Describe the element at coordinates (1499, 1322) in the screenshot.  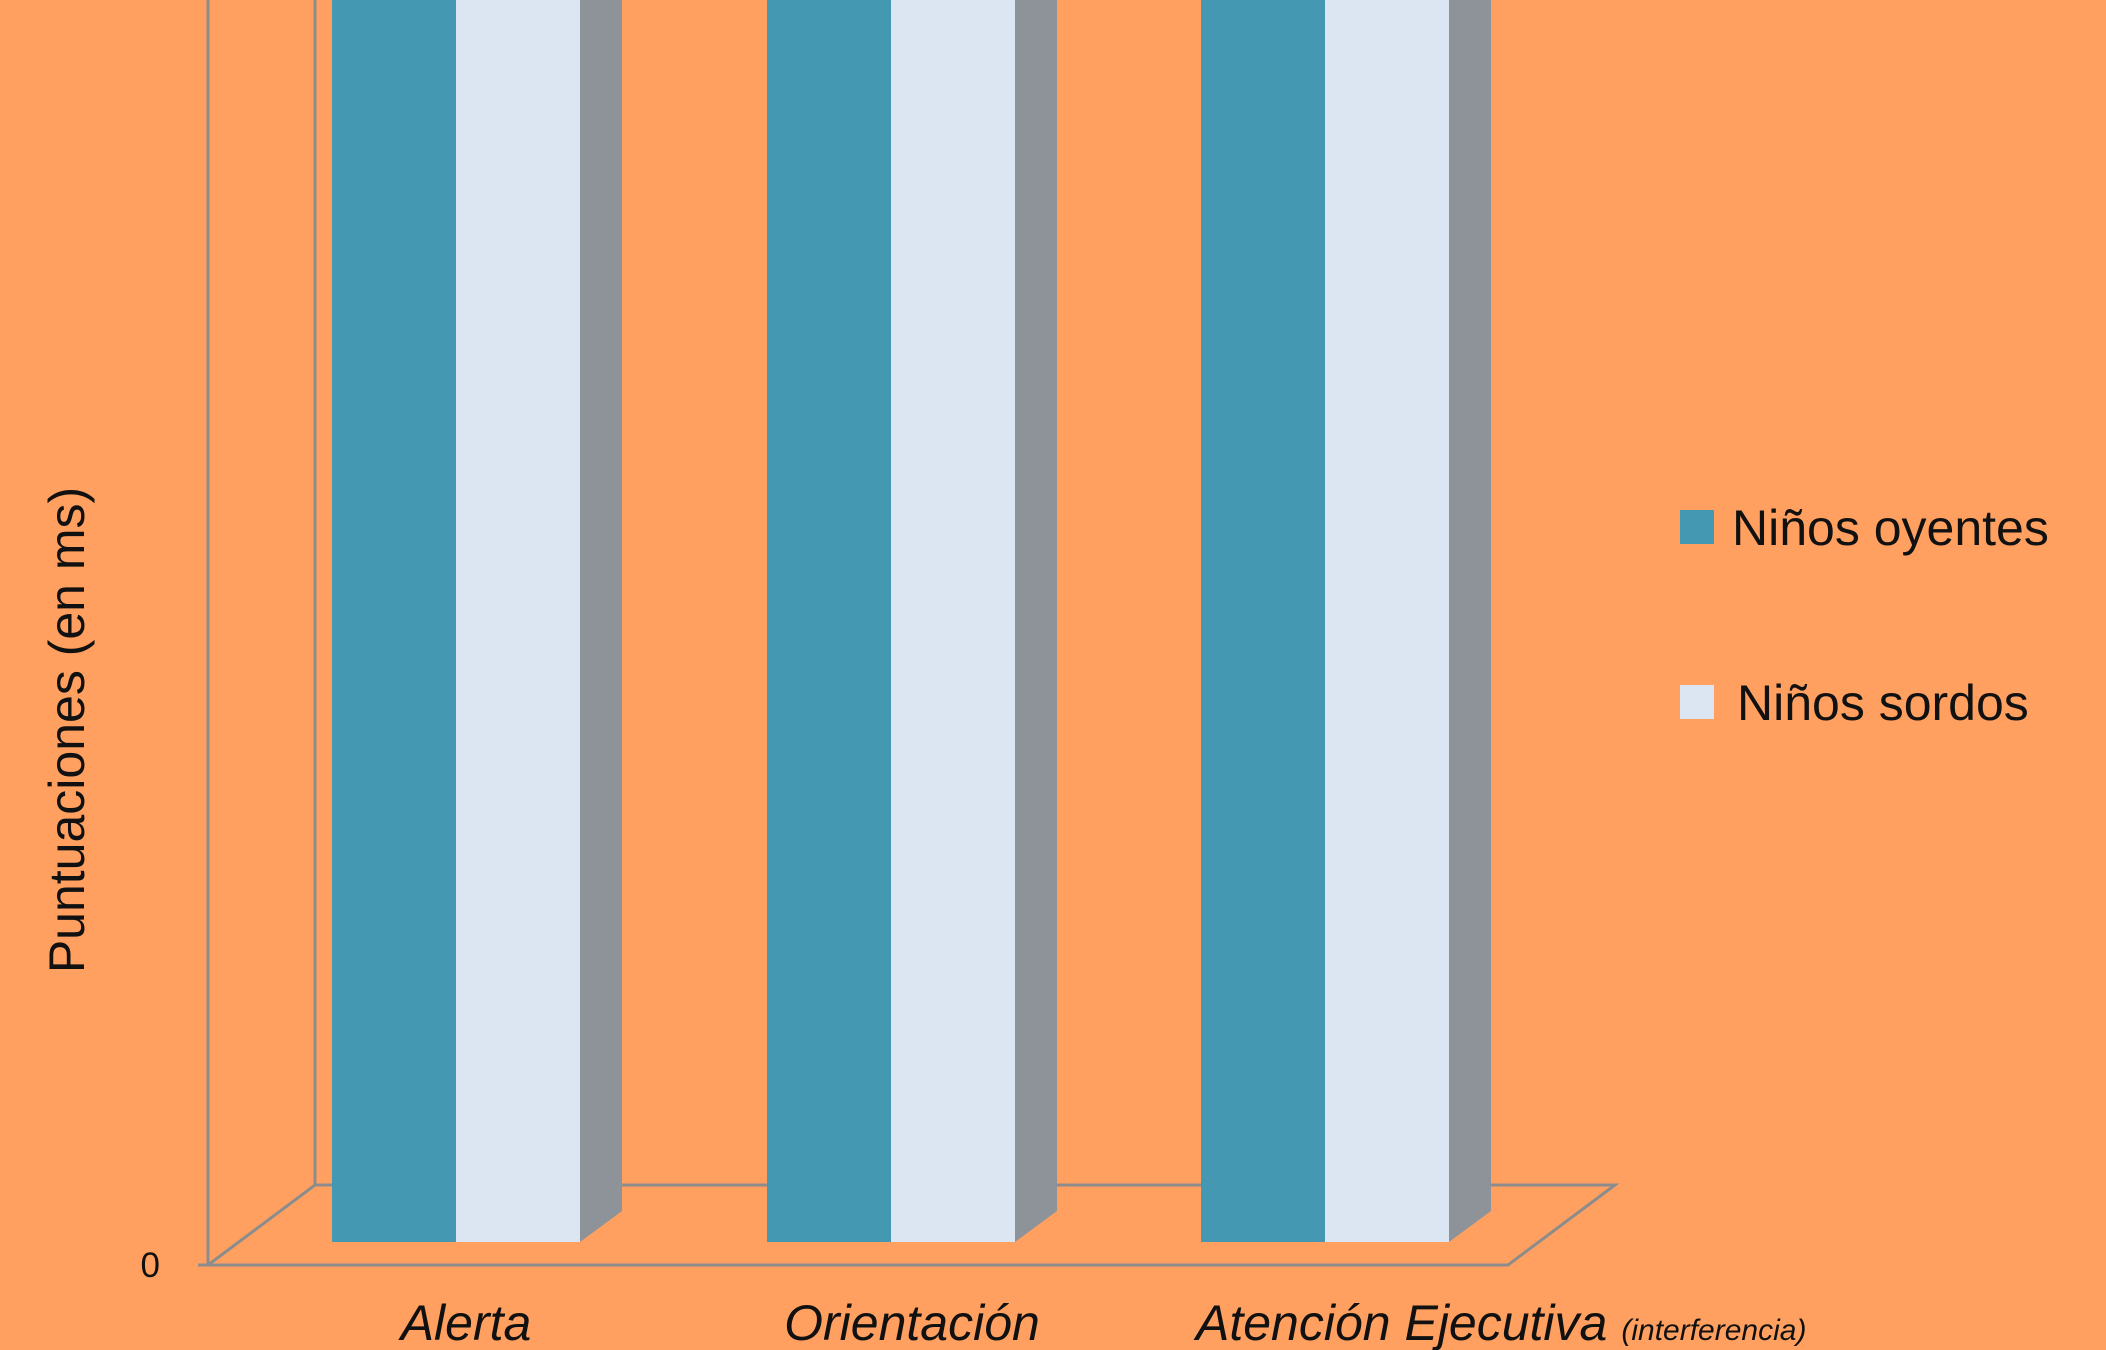
I see `category-label: Atención Ejecutiva (interferencia)` at that location.